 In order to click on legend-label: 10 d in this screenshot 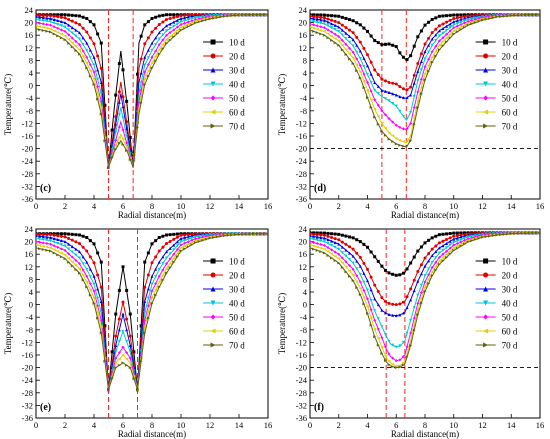, I will do `click(510, 43)`.